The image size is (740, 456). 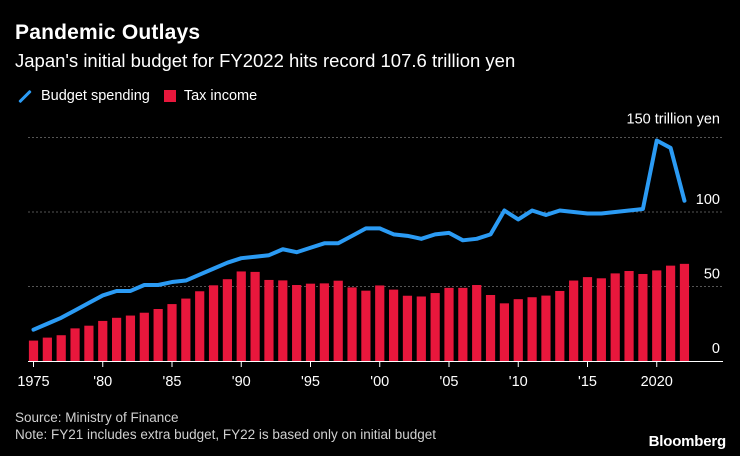 What do you see at coordinates (657, 382) in the screenshot?
I see `x-tick-label-2020: 2020` at bounding box center [657, 382].